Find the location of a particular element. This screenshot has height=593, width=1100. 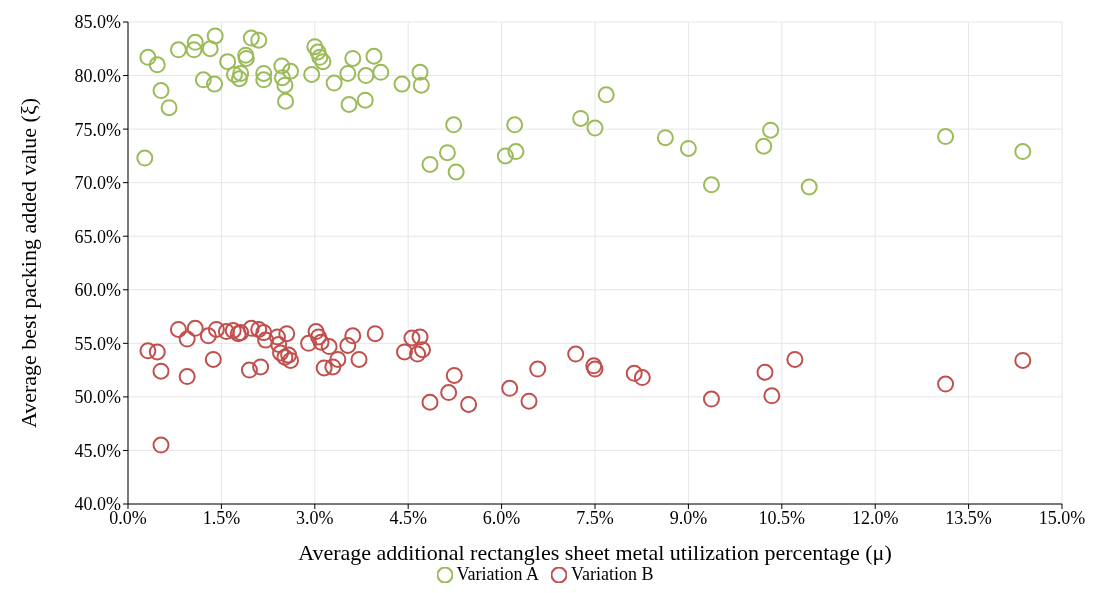

y-tick-label: 65.0% is located at coordinates (97, 236).